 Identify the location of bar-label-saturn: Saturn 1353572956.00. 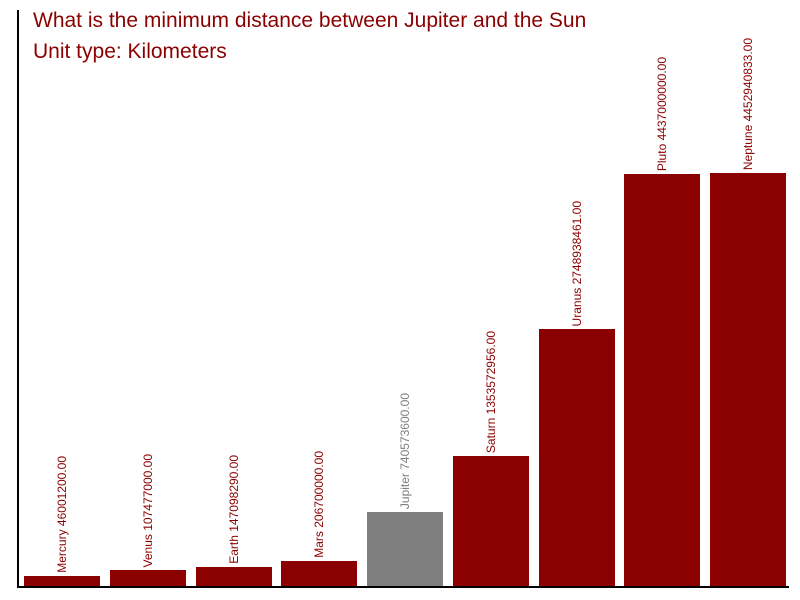
(491, 391).